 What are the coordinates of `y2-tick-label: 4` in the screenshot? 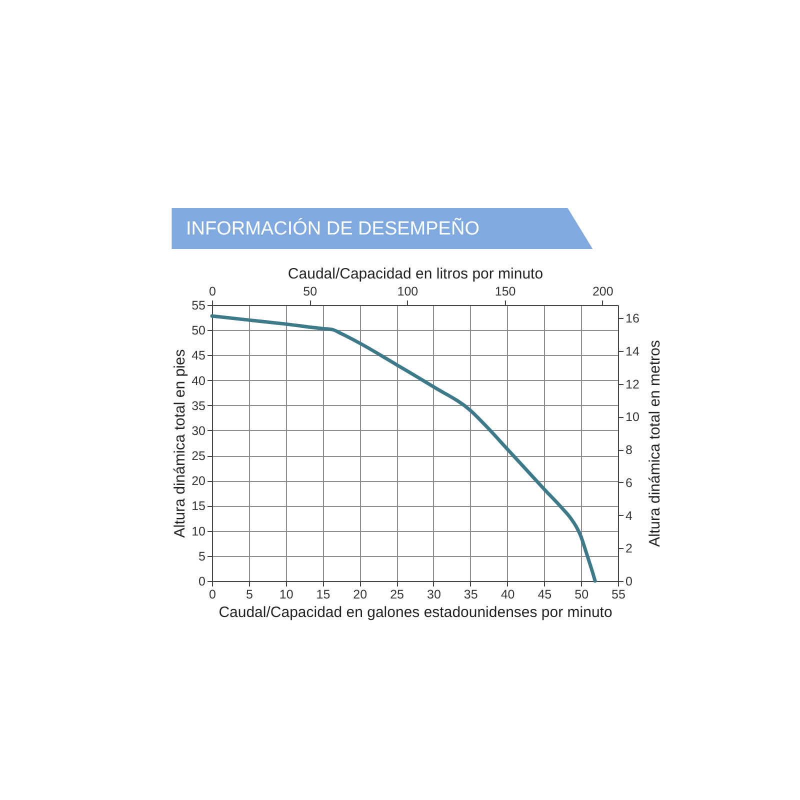 It's located at (629, 515).